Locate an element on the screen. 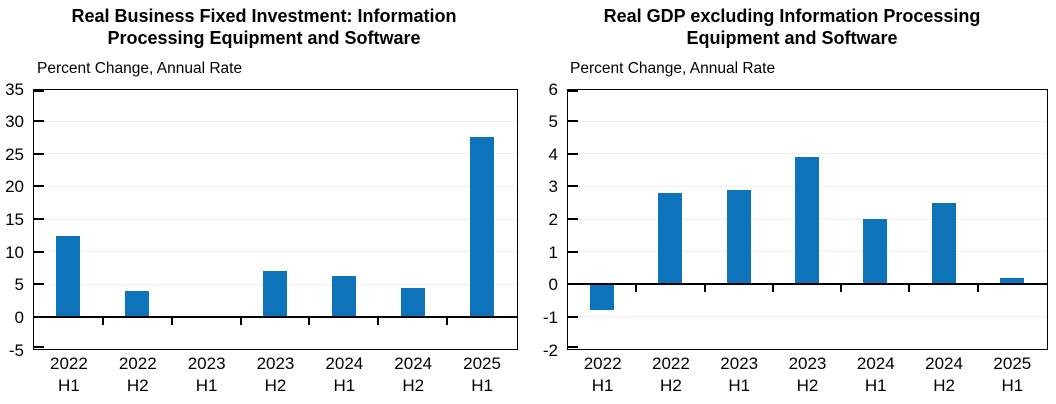 The height and width of the screenshot is (404, 1056). y-axis-tick-label: 20 is located at coordinates (14, 187).